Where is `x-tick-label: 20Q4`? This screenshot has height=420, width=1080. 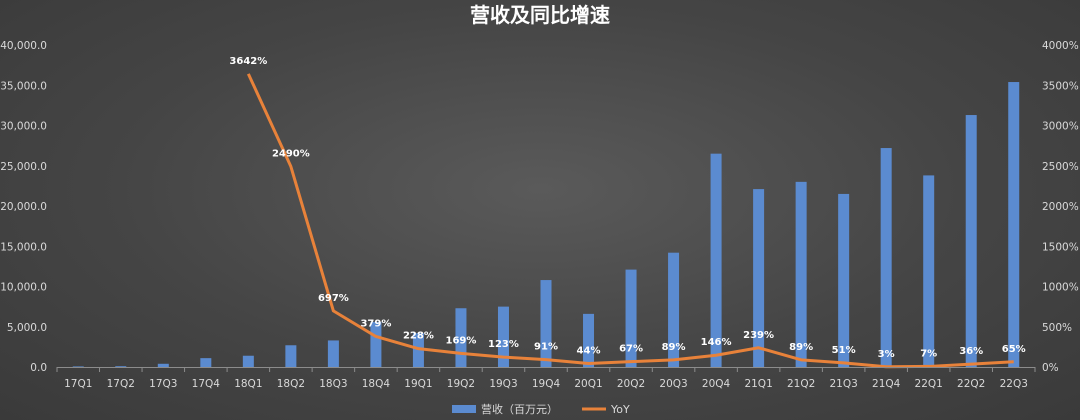
x-tick-label: 20Q4 is located at coordinates (716, 384).